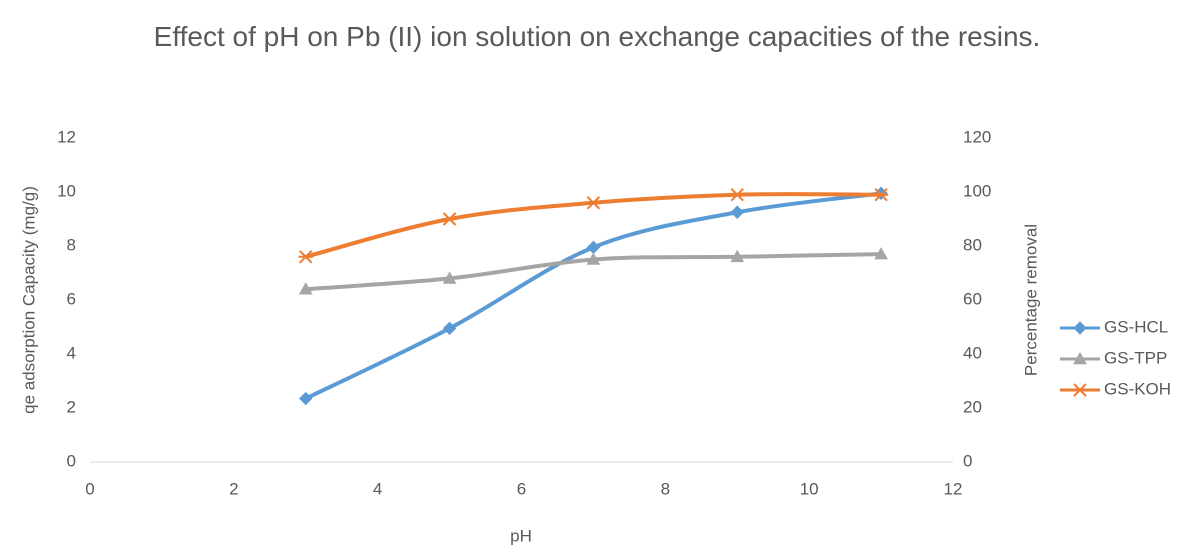  What do you see at coordinates (977, 190) in the screenshot?
I see `y2-tick-label: 100` at bounding box center [977, 190].